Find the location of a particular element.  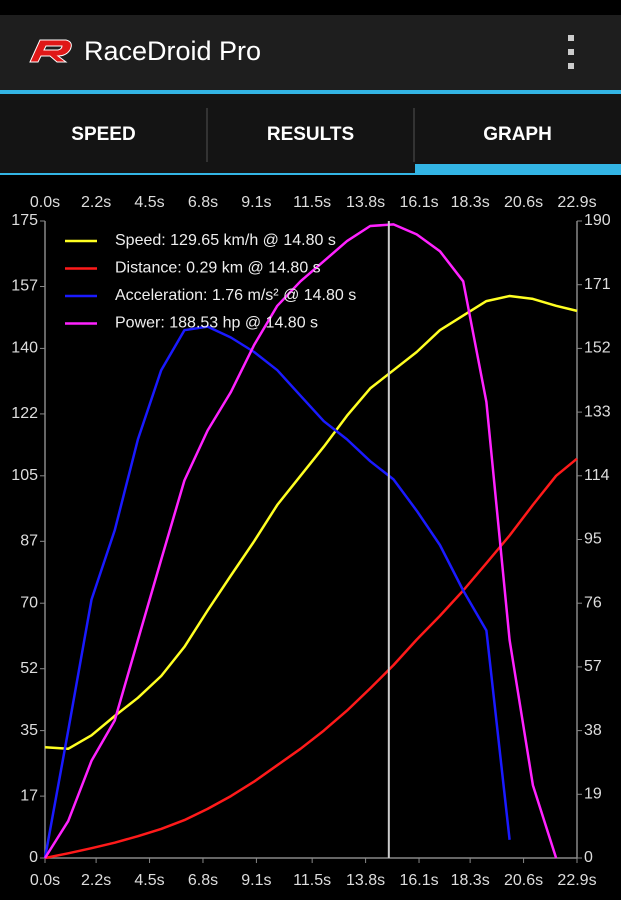

tab-label: SPEED is located at coordinates (103, 134).